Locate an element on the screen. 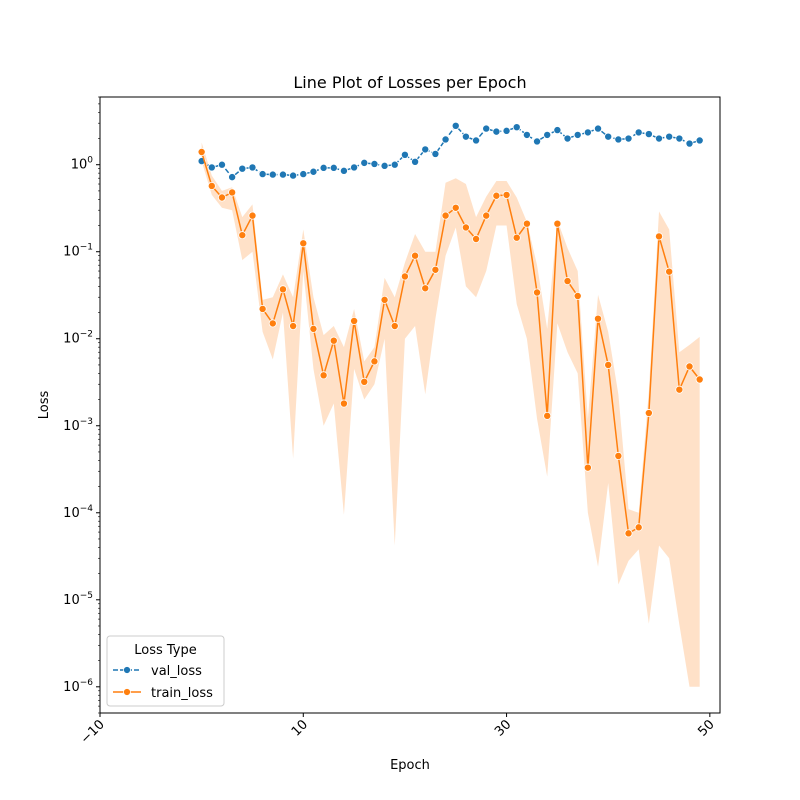 This screenshot has height=800, width=800. legend-marker-train-loss is located at coordinates (127, 692).